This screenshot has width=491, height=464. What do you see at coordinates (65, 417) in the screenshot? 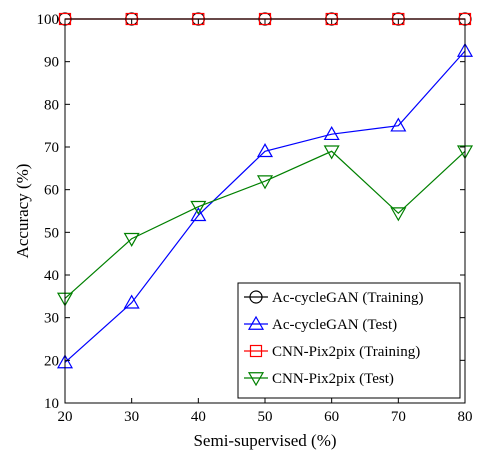
I see `x-tick-label: 20` at bounding box center [65, 417].